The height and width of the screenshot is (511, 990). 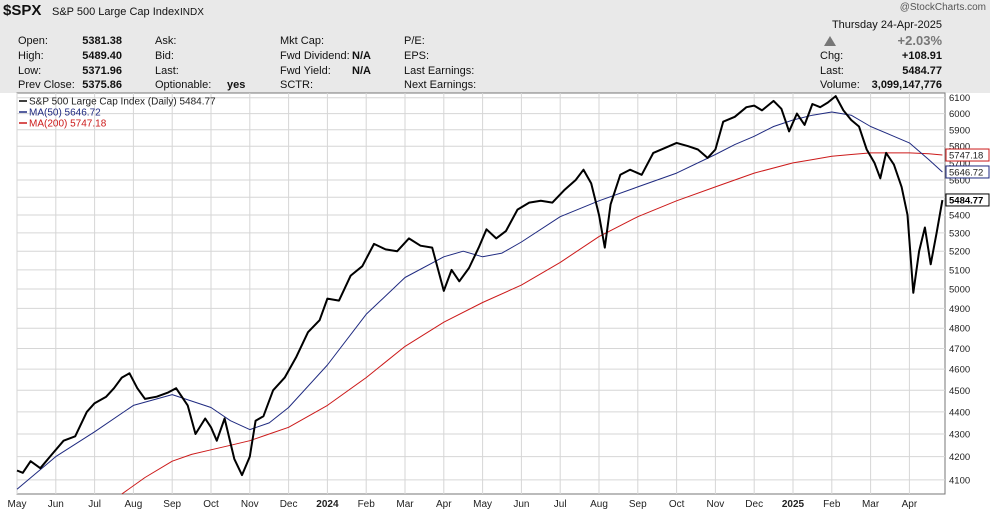 I want to click on quote-date: Thursday 24-Apr-2025, so click(x=886, y=25).